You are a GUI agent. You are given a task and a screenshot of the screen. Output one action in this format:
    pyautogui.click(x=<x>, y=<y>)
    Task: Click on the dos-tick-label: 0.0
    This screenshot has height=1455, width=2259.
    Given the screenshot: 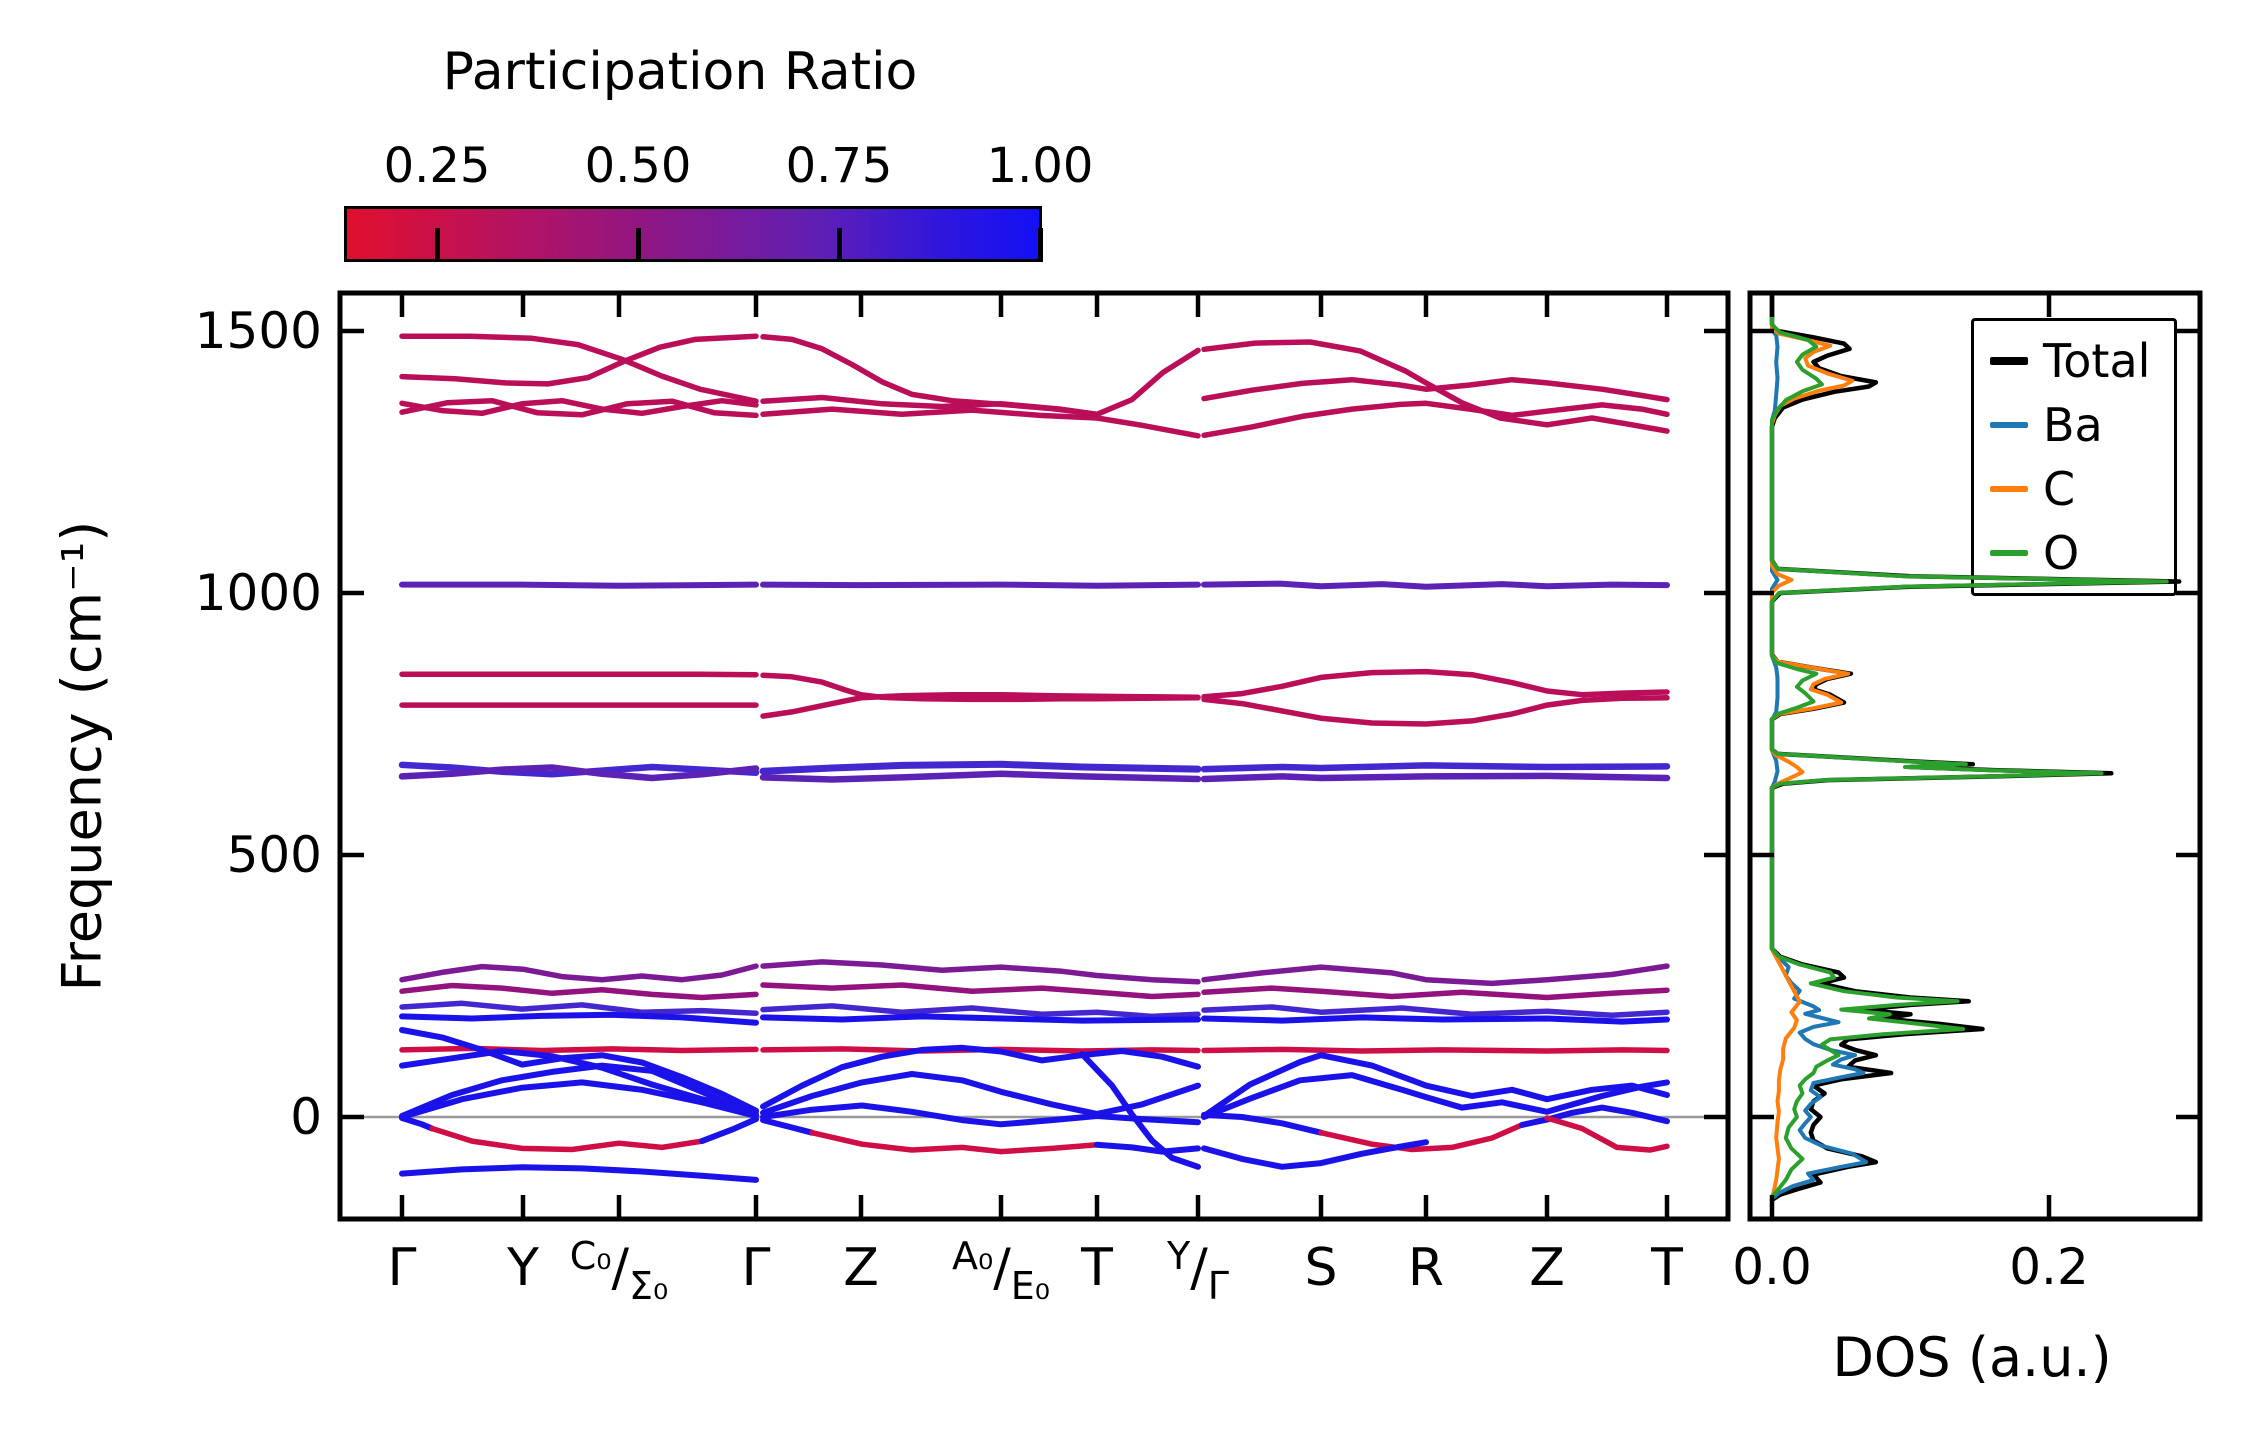 What is the action you would take?
    pyautogui.click(x=1772, y=1267)
    